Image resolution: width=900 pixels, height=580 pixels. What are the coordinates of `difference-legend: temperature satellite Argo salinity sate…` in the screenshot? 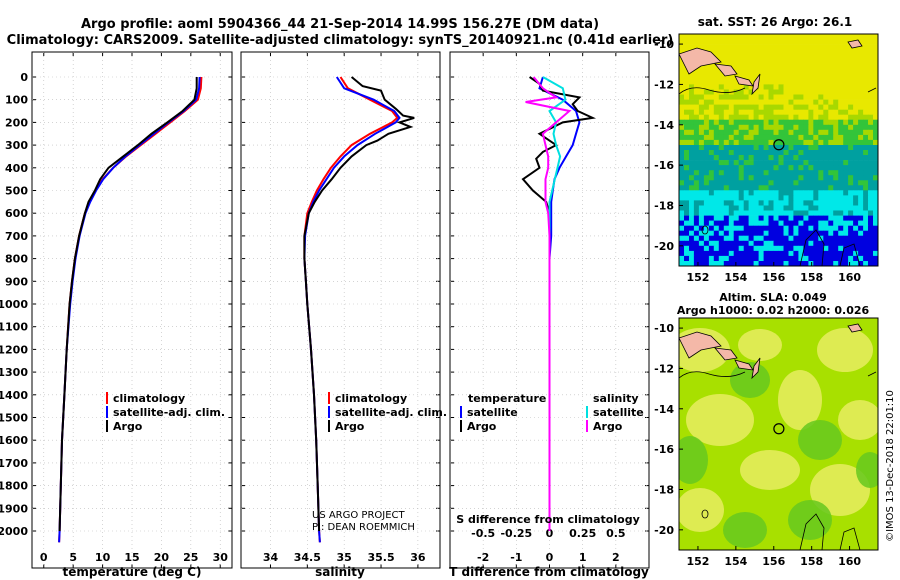 It's located at (552, 412).